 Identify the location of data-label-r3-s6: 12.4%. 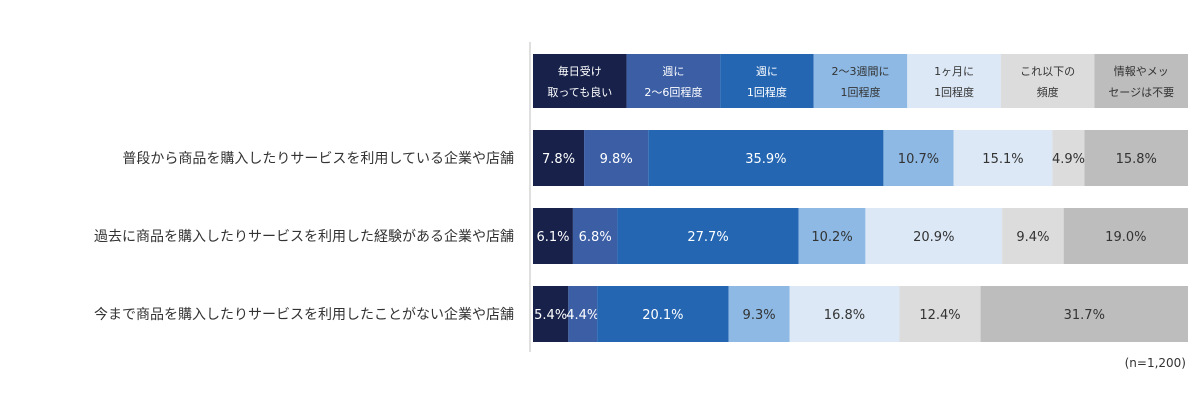
(939, 315).